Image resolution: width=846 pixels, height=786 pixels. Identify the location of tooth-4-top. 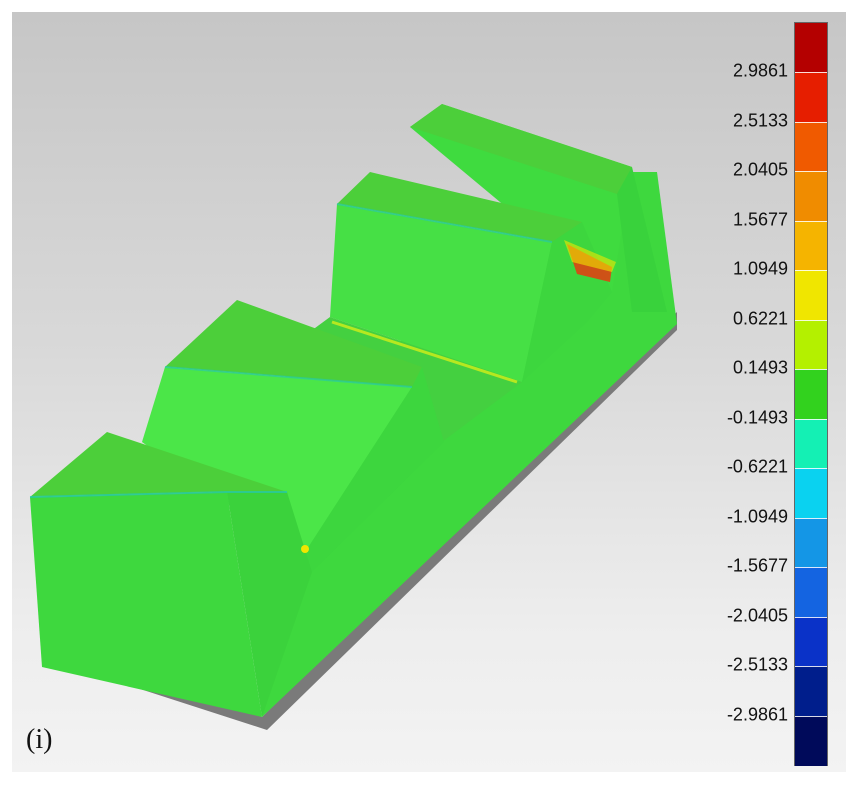
(521, 149).